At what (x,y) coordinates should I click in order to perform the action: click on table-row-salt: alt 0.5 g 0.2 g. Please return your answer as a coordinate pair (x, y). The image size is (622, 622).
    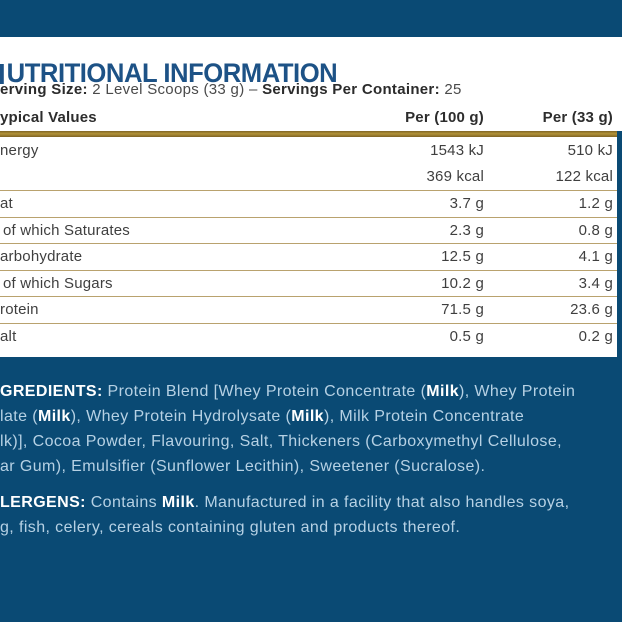
    Looking at the image, I should click on (311, 336).